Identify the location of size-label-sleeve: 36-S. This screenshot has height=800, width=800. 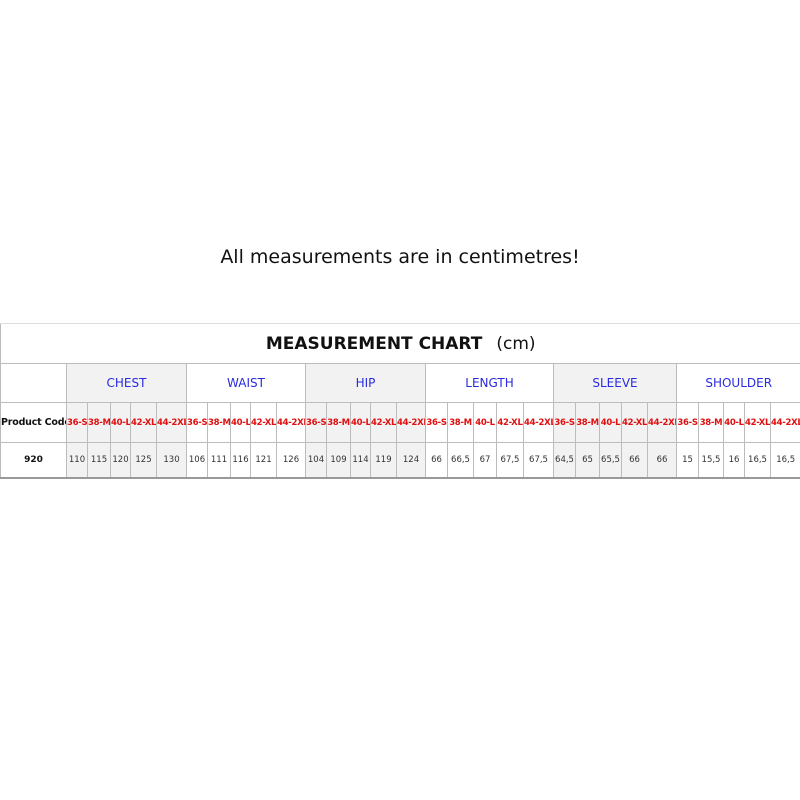
(564, 422).